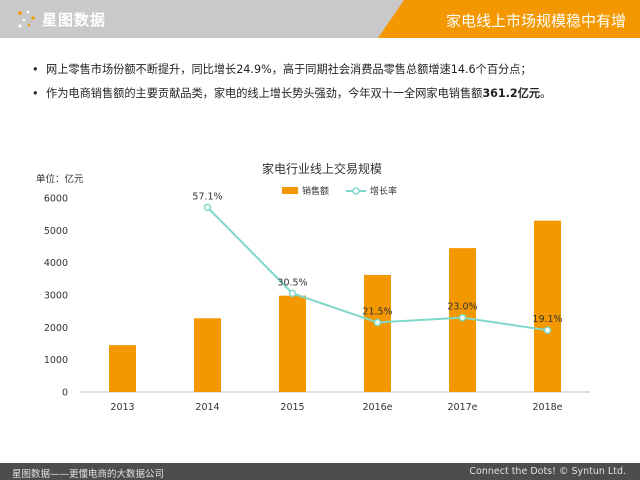 This screenshot has width=640, height=480. I want to click on y-axis: 0 1000 2000 3000 4000 5000 6000, so click(56, 296).